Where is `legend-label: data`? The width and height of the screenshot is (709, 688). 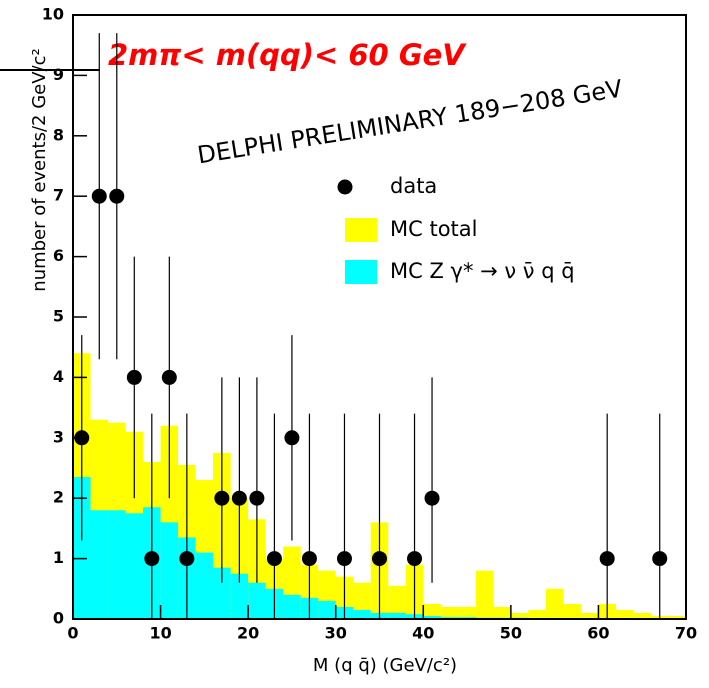 legend-label: data is located at coordinates (413, 186).